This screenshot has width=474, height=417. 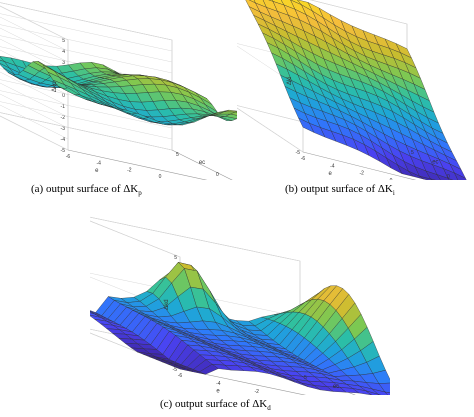 What do you see at coordinates (63, 52) in the screenshot?
I see `z-tick-label: 4` at bounding box center [63, 52].